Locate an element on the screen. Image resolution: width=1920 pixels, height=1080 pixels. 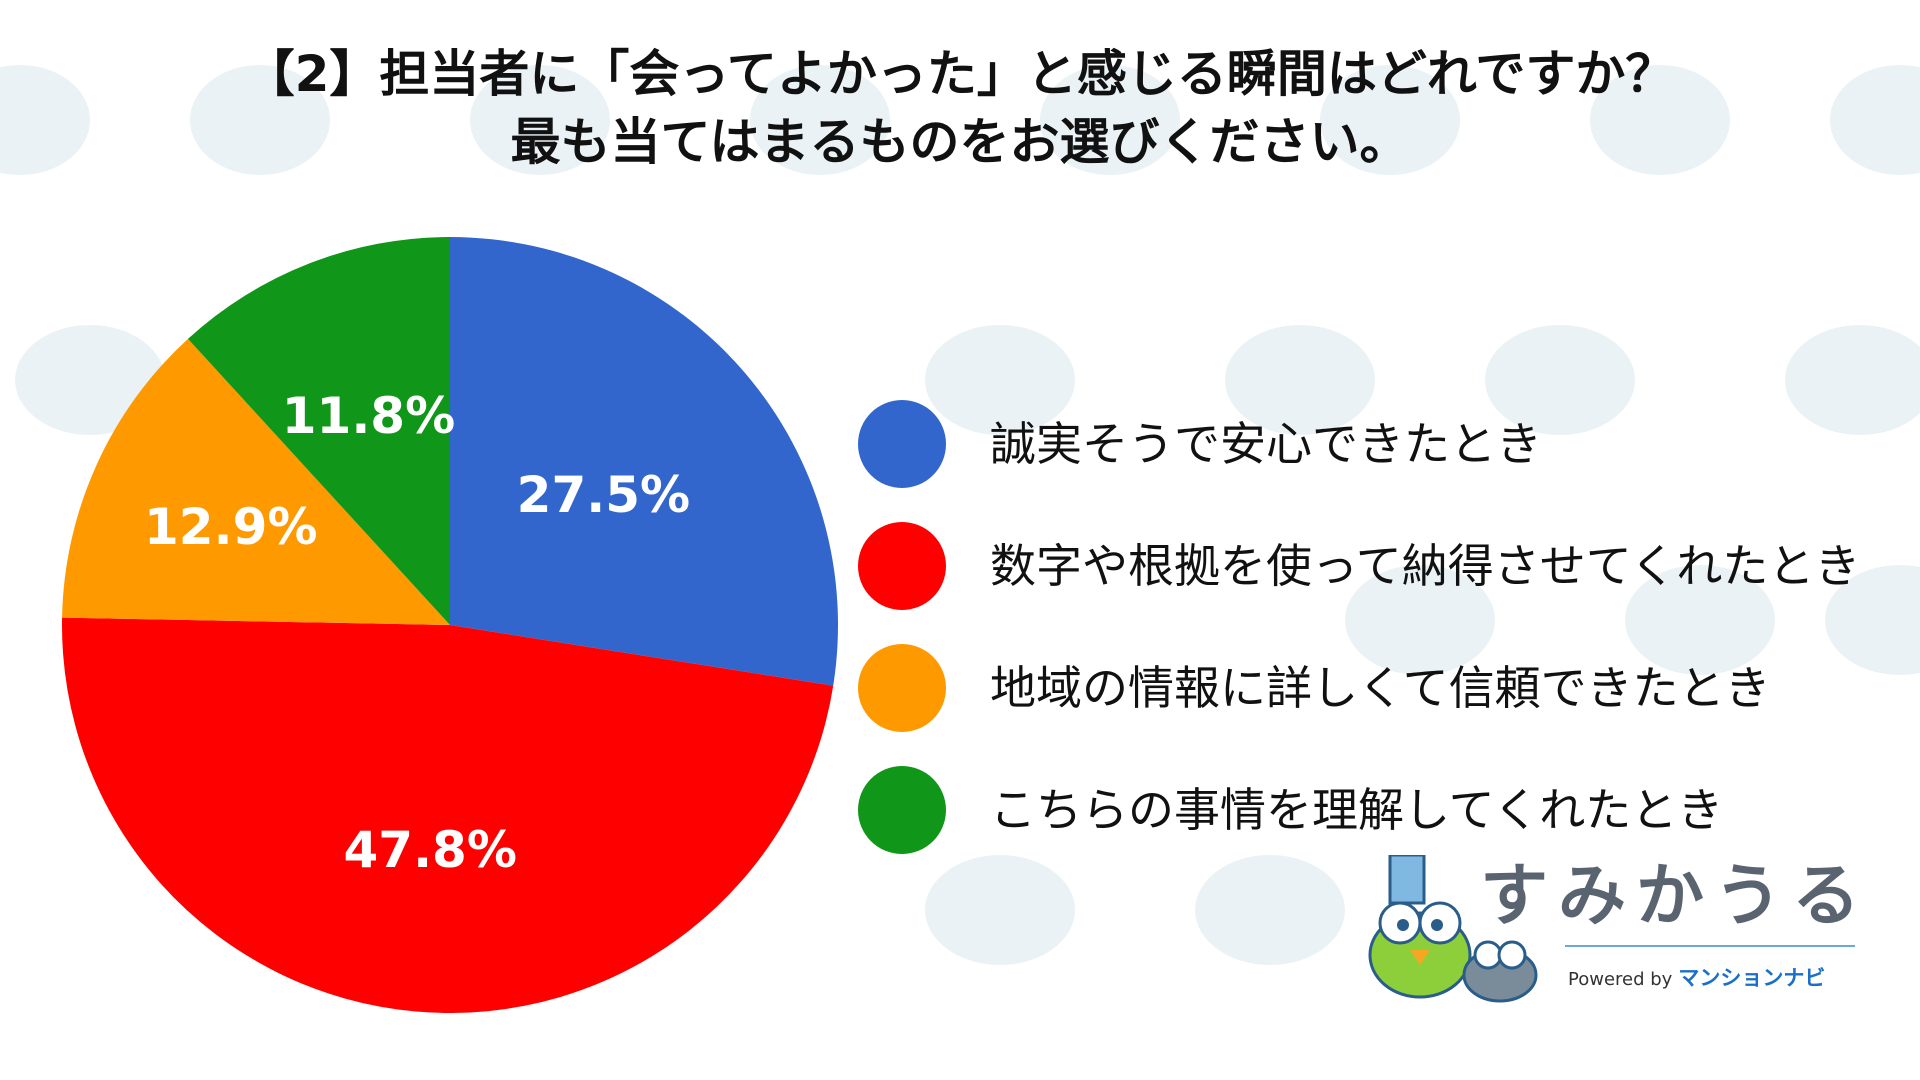
legend-label: こちらの事情を理解してくれたとき is located at coordinates (1357, 810).